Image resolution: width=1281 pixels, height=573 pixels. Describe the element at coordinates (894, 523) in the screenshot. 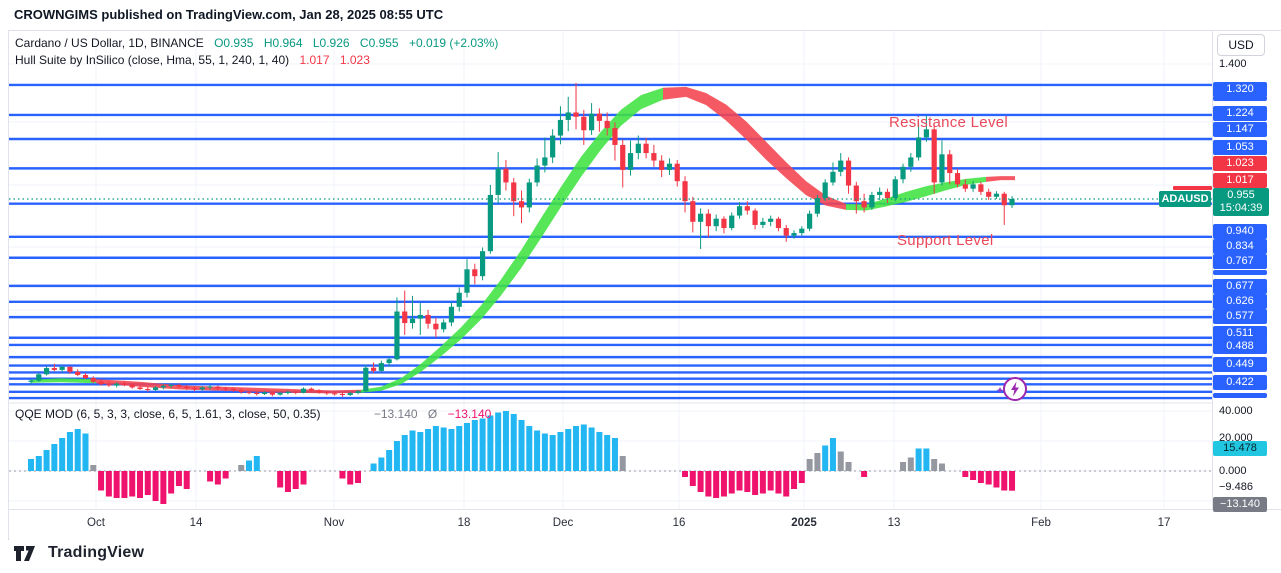

I see `time-label: 13` at that location.